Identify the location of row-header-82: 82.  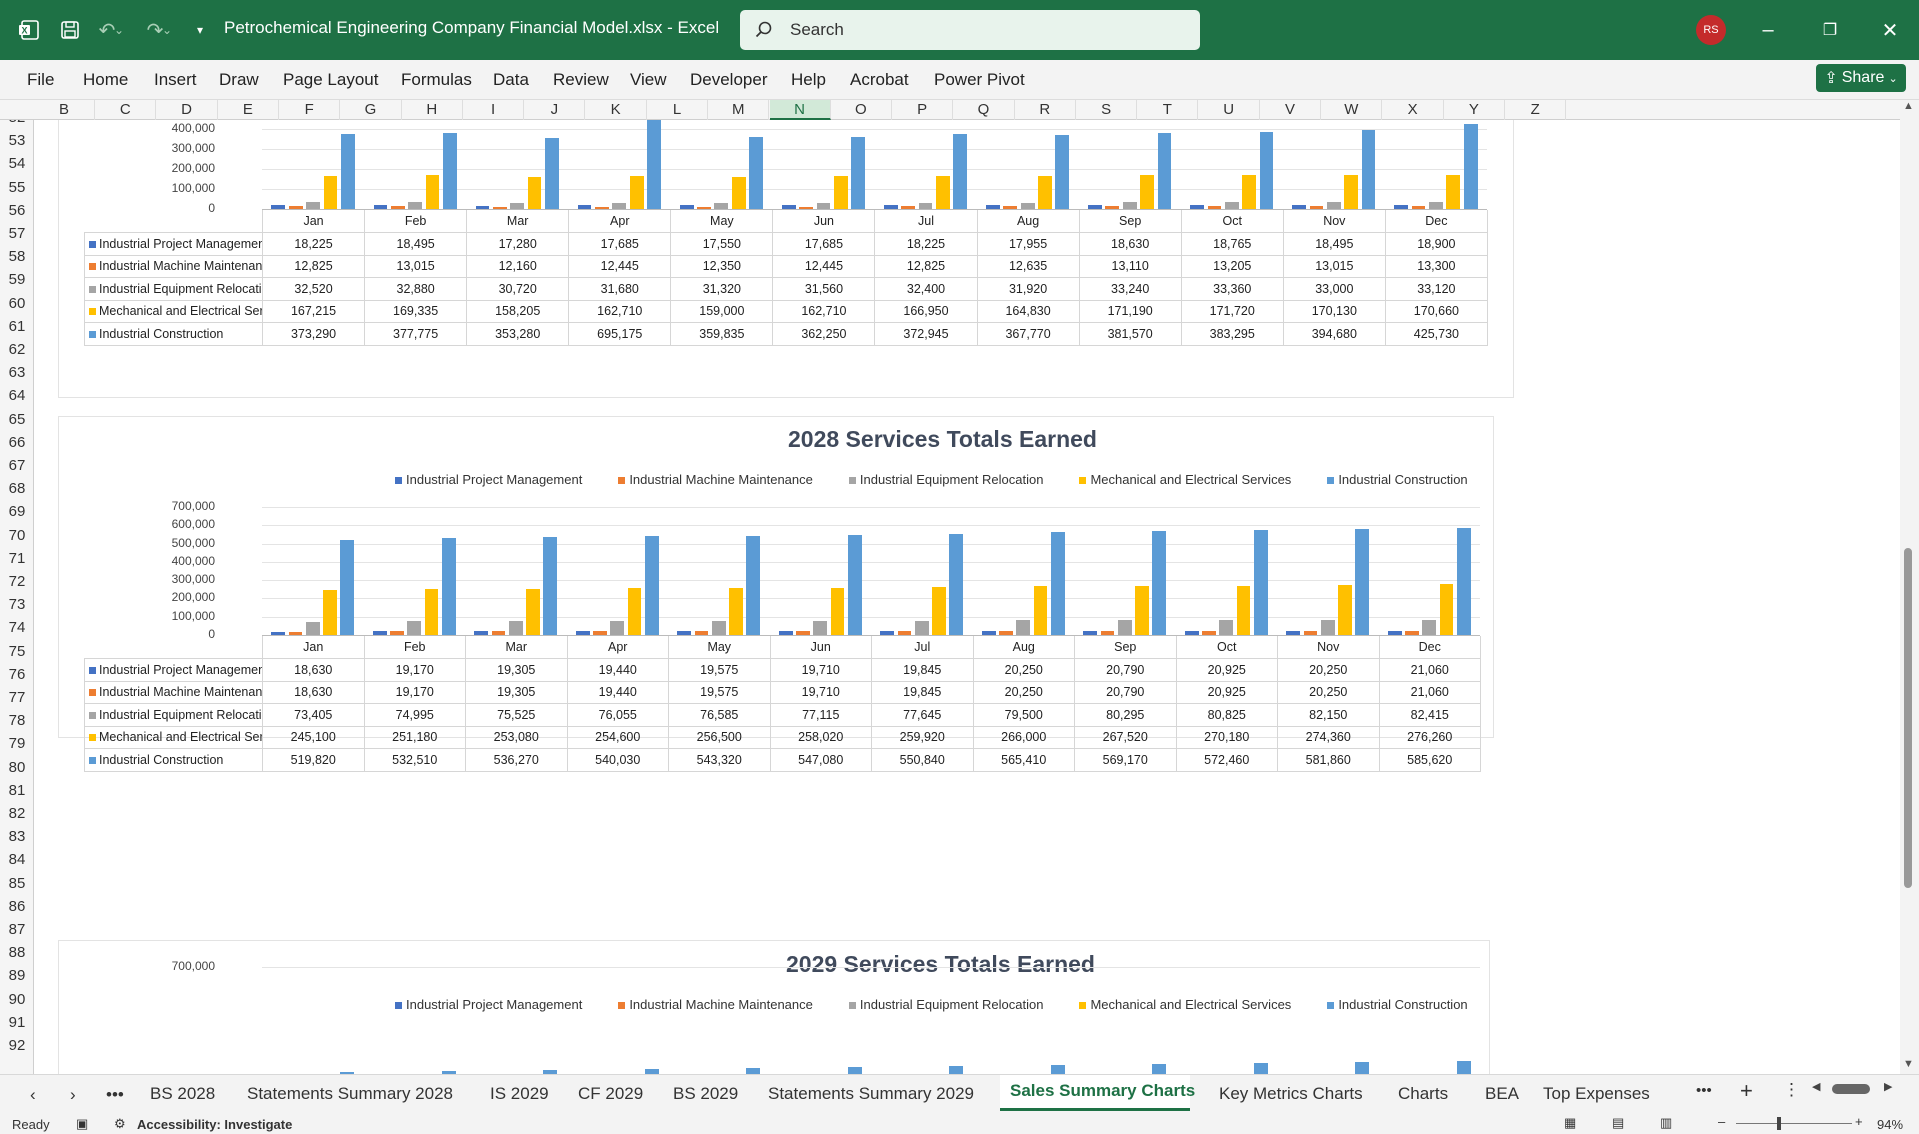
(17, 813).